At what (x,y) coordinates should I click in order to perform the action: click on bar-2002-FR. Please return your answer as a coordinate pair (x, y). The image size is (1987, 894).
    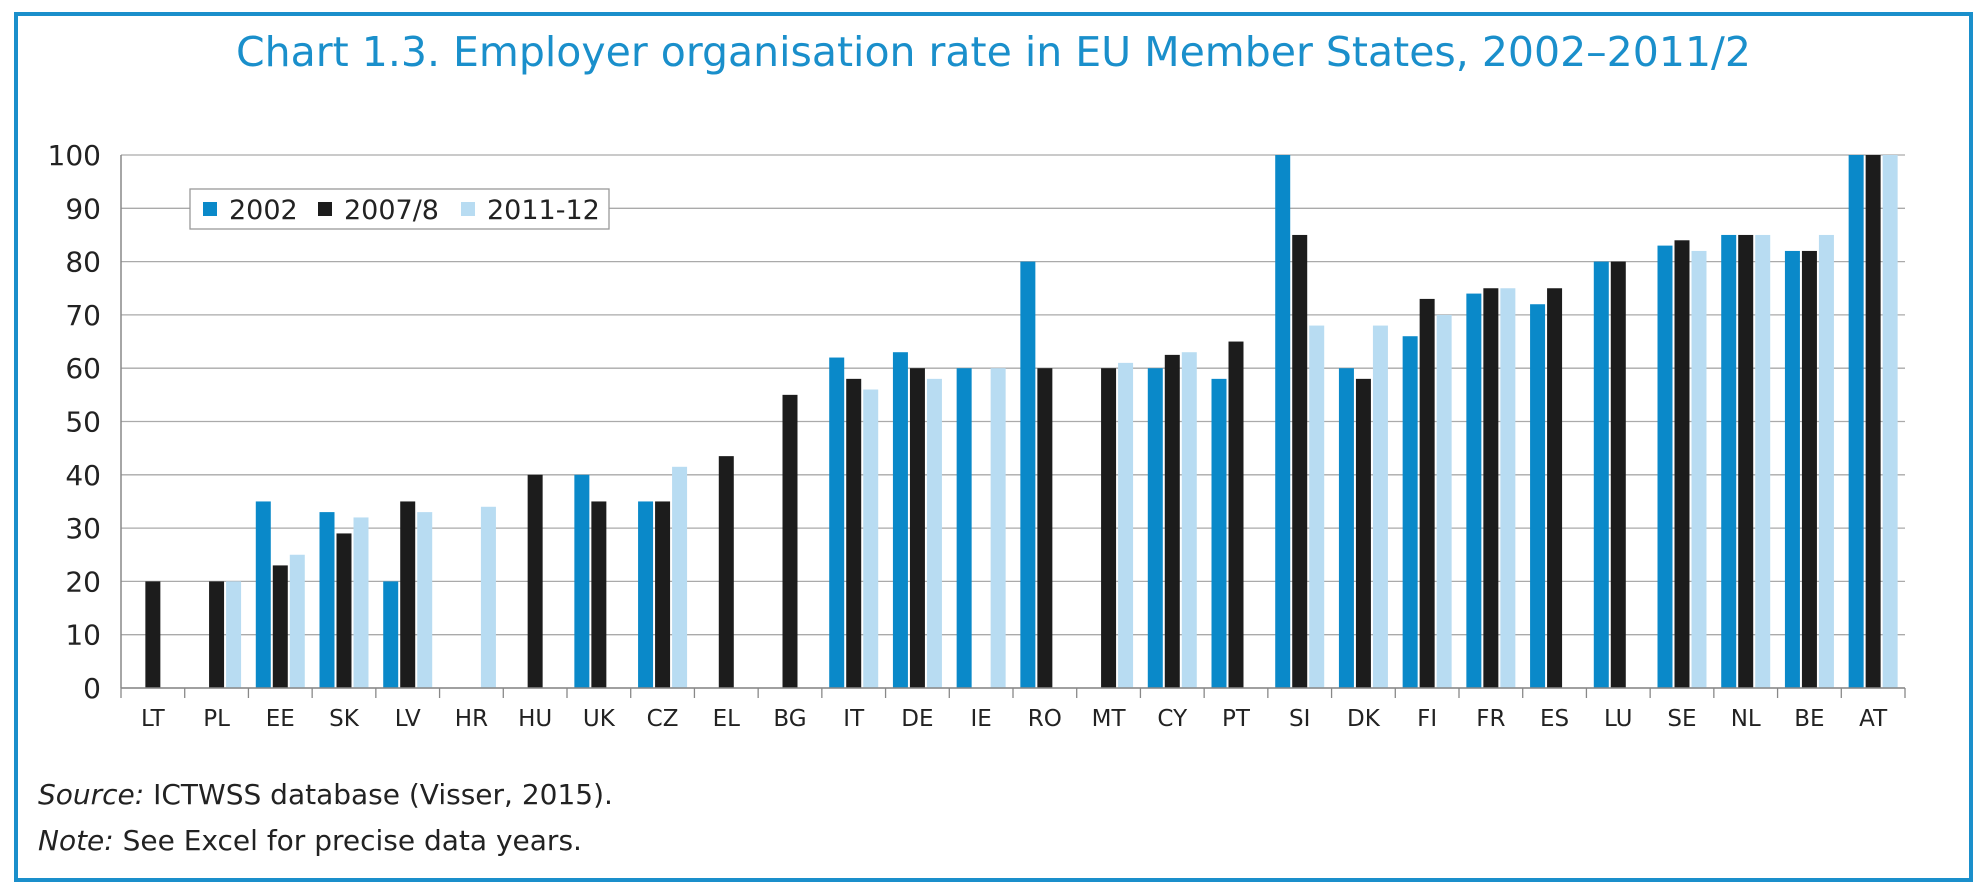
    Looking at the image, I should click on (1474, 490).